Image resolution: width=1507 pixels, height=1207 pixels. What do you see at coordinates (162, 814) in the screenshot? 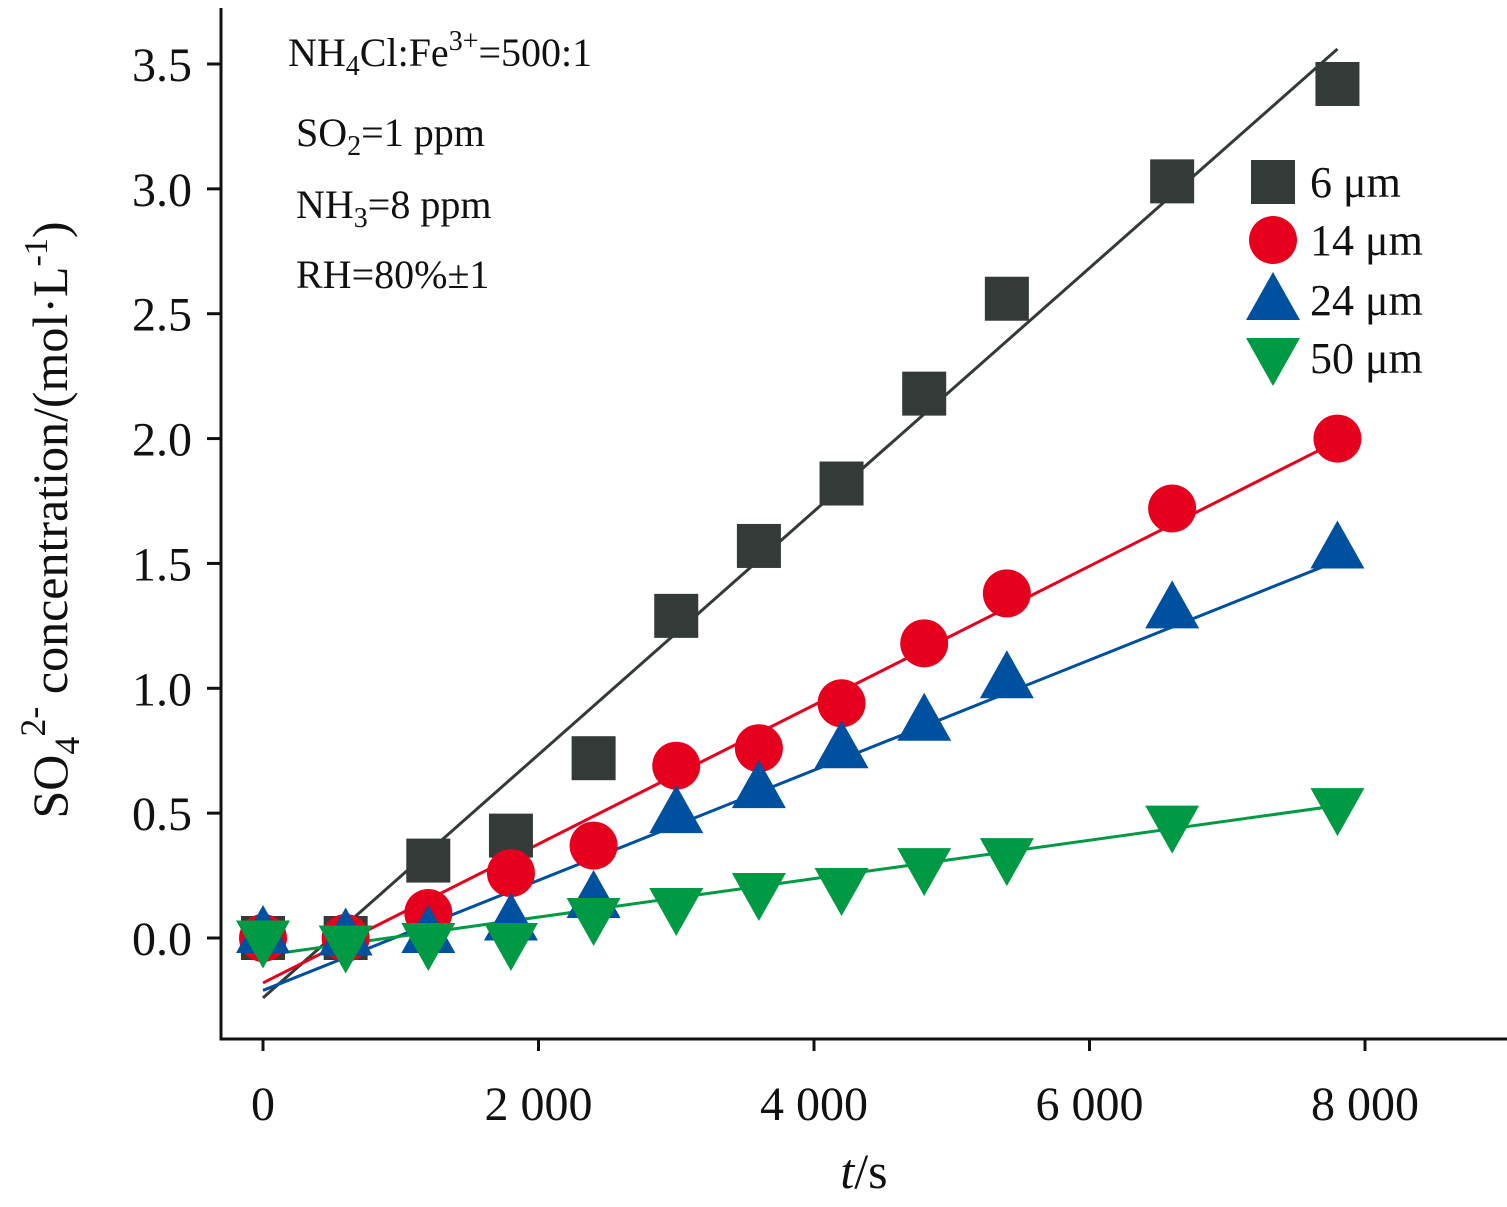
I see `y-tick-label: 0.5` at bounding box center [162, 814].